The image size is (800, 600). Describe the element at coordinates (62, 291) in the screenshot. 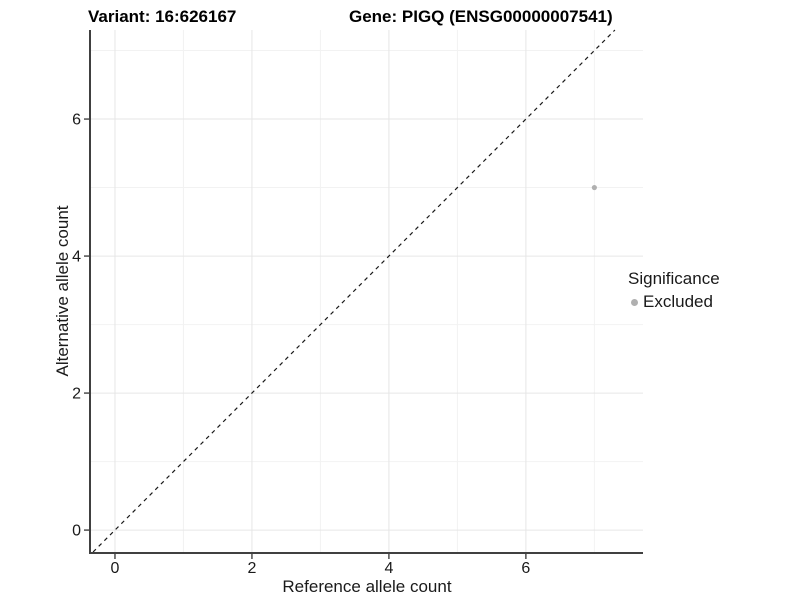

I see `y-axis-title: Alternative allele count` at that location.